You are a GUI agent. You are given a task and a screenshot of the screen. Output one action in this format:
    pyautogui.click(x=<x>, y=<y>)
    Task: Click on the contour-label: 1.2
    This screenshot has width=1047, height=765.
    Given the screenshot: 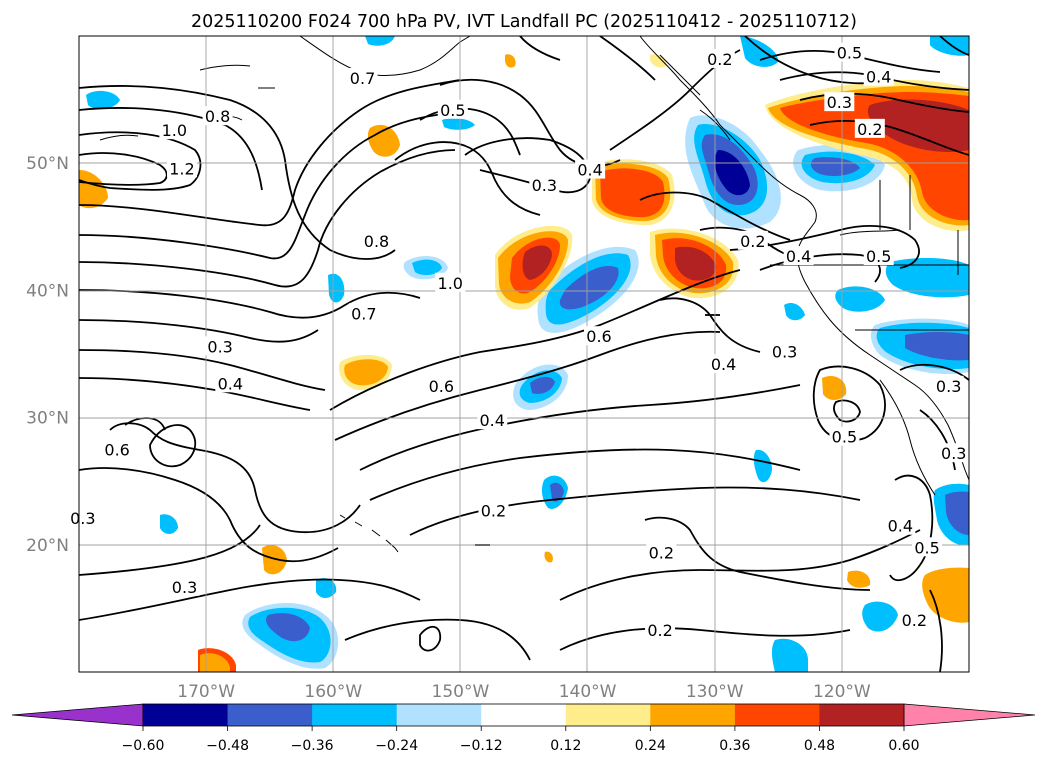 What is the action you would take?
    pyautogui.click(x=181, y=168)
    